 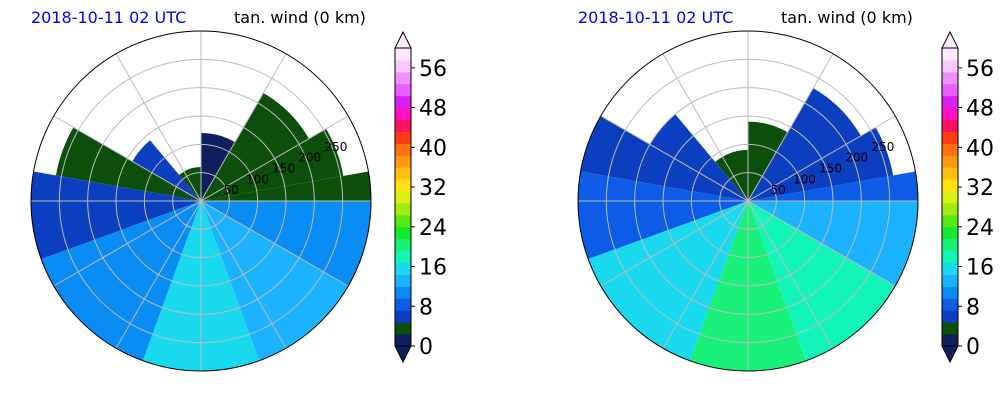 I want to click on colorbar-extend-max, so click(x=950, y=39).